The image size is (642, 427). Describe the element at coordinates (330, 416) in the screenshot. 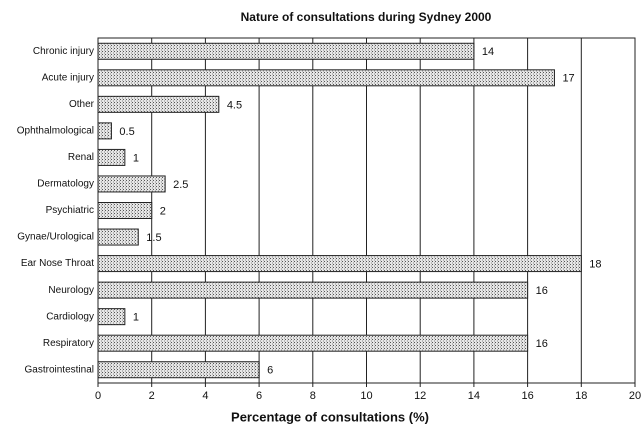

I see `x-axis-label: Percentage of consultations (%)` at that location.